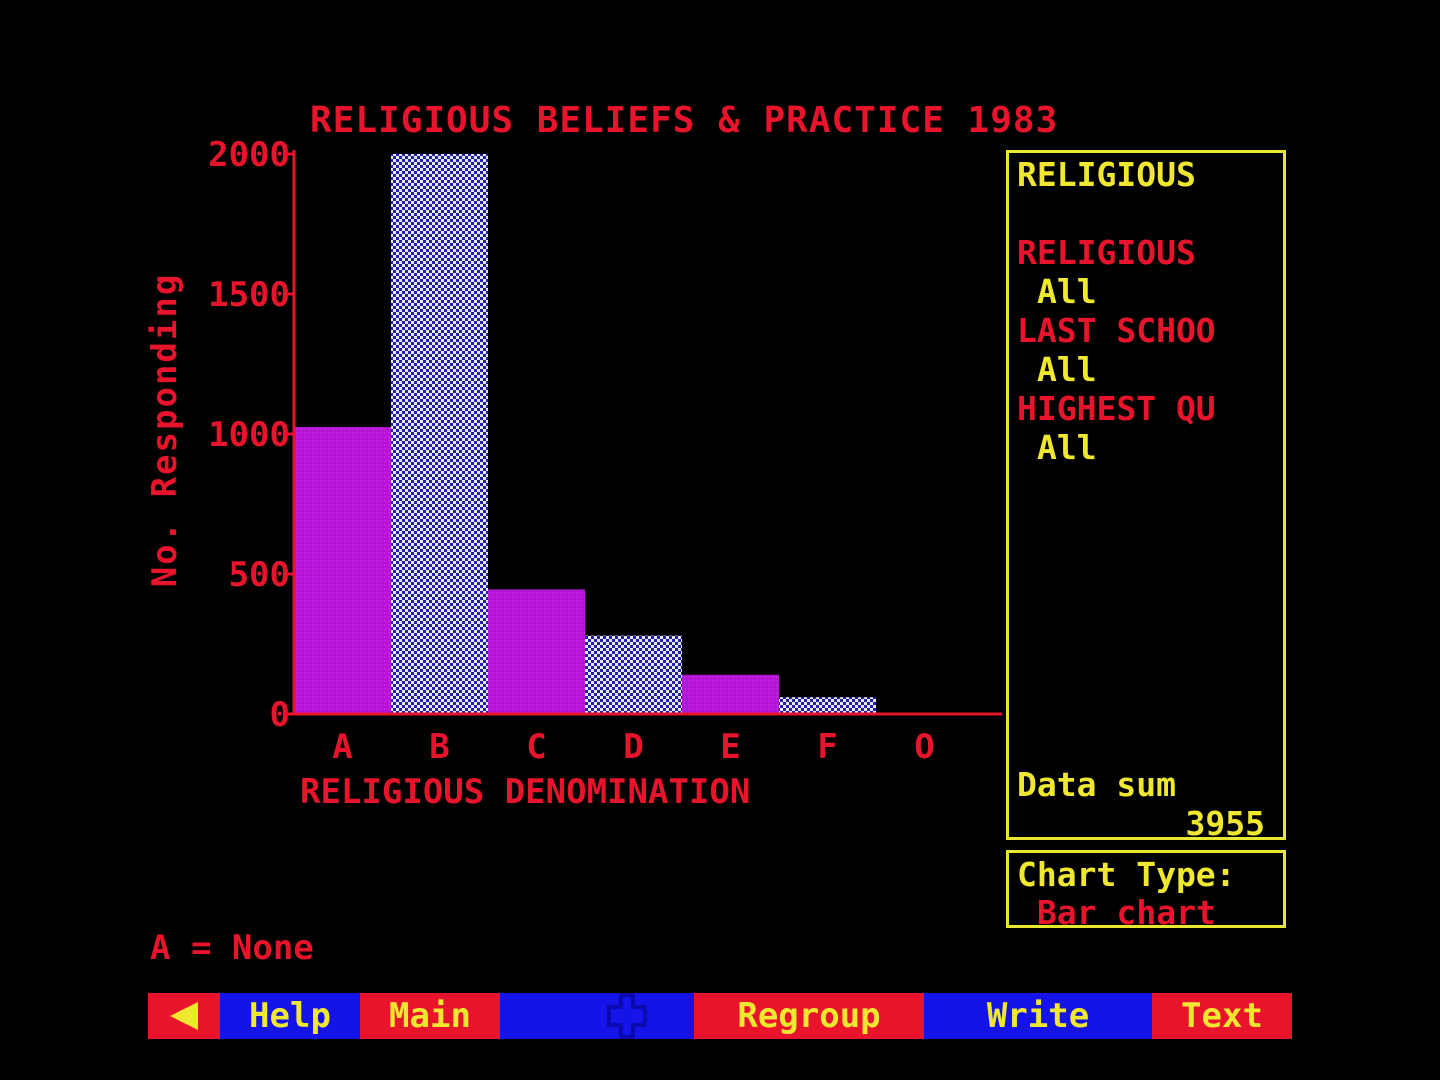  I want to click on data-sum-label: Data sum, so click(1096, 784).